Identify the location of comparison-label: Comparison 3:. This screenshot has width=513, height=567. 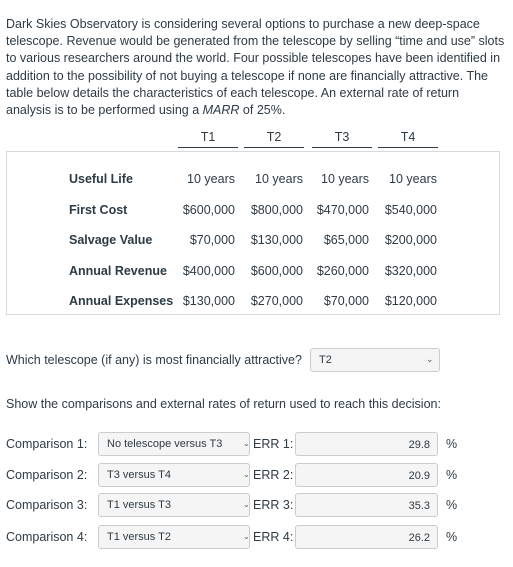
(47, 505).